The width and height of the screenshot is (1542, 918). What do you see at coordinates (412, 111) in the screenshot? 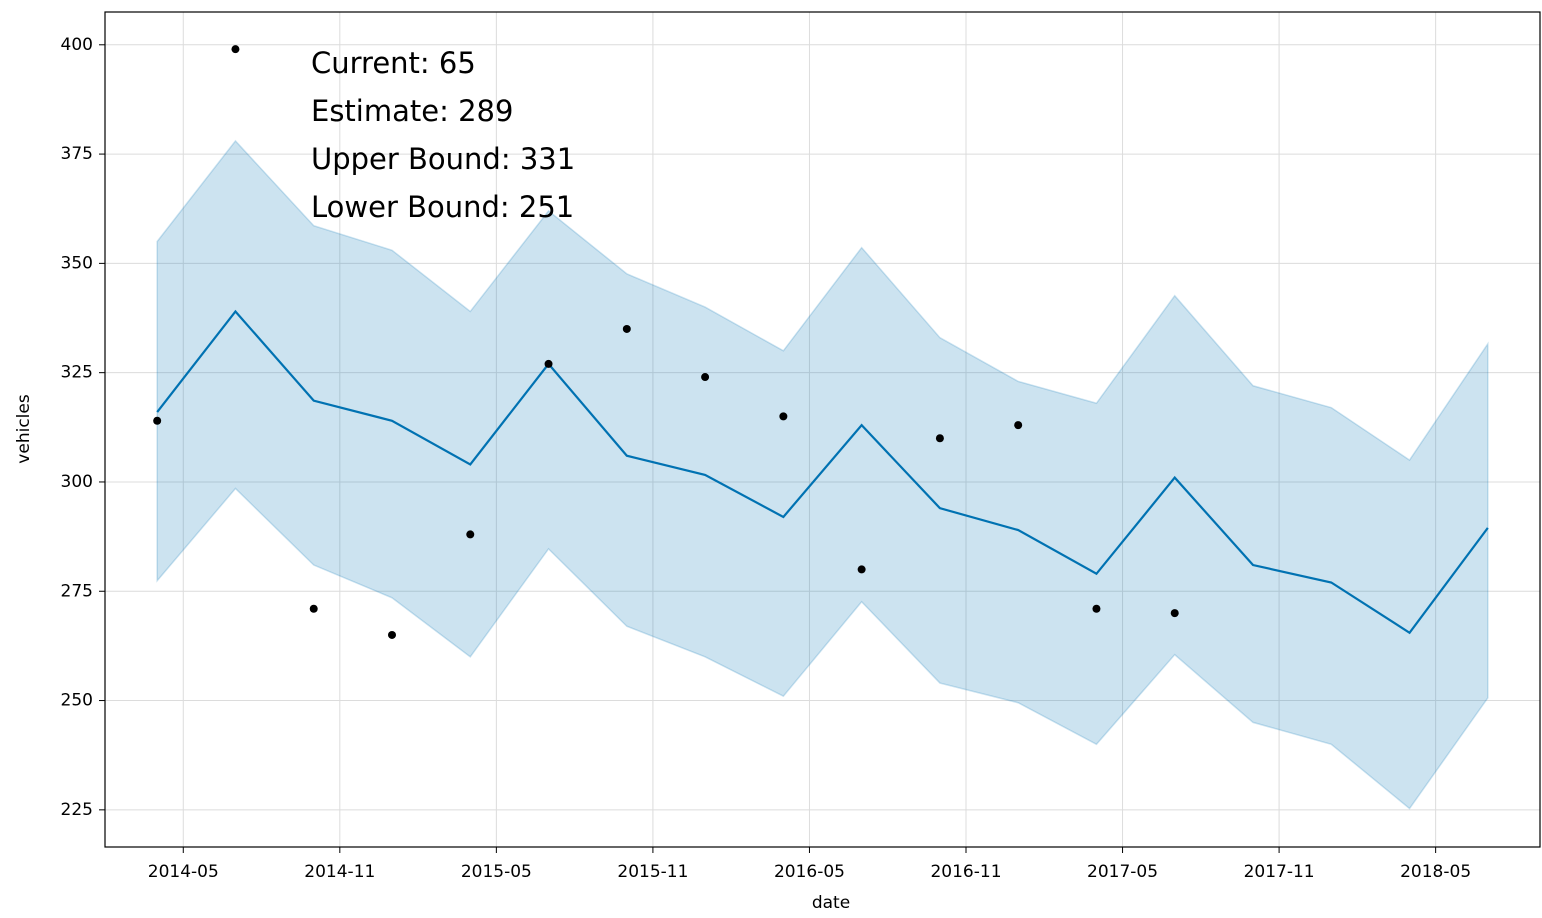
I see `annotation: Estimate: 289` at bounding box center [412, 111].